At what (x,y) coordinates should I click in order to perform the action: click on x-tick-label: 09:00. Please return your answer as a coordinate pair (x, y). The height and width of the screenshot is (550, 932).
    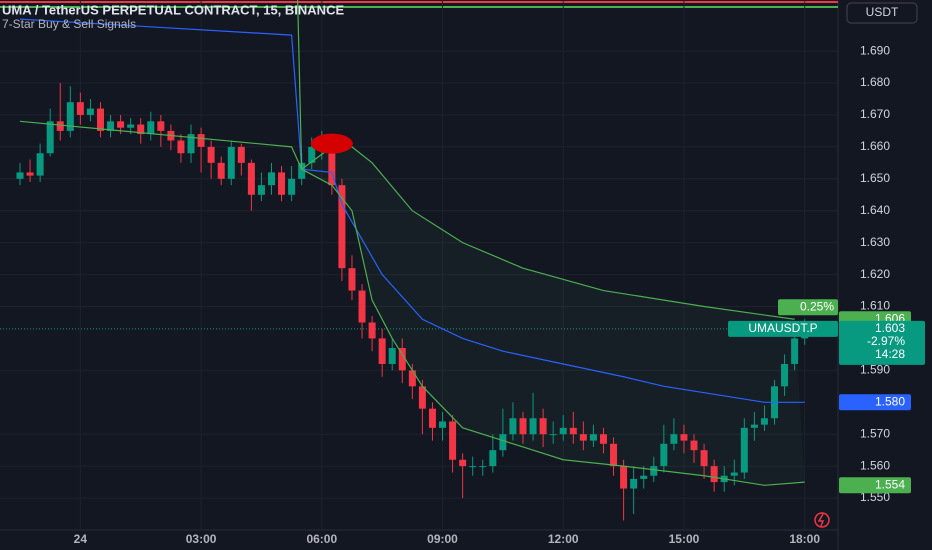
    Looking at the image, I should click on (442, 539).